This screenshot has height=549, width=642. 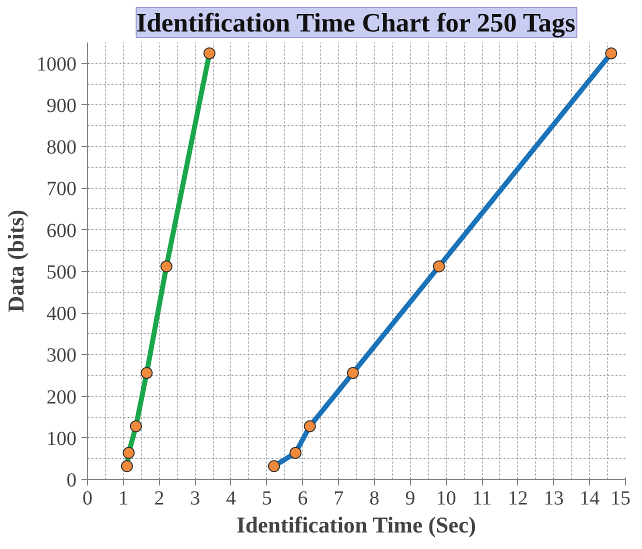 What do you see at coordinates (87, 499) in the screenshot?
I see `x-tick-label: 0` at bounding box center [87, 499].